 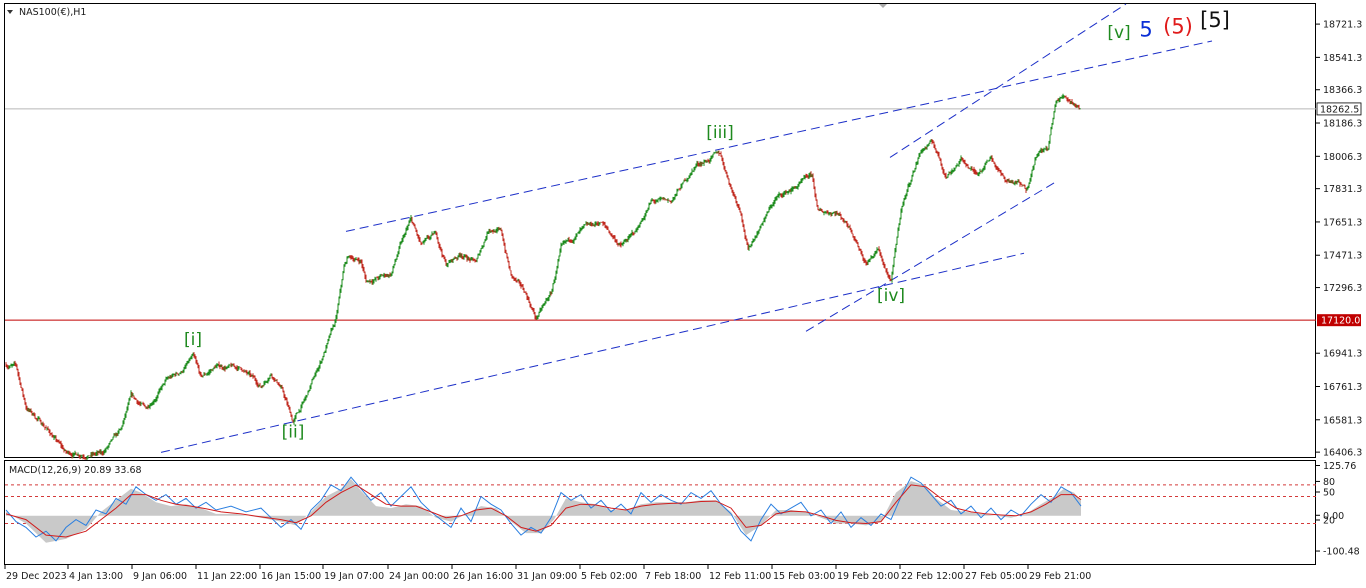 What do you see at coordinates (740, 576) in the screenshot?
I see `time-tick-label: 12 Feb 11:00` at bounding box center [740, 576].